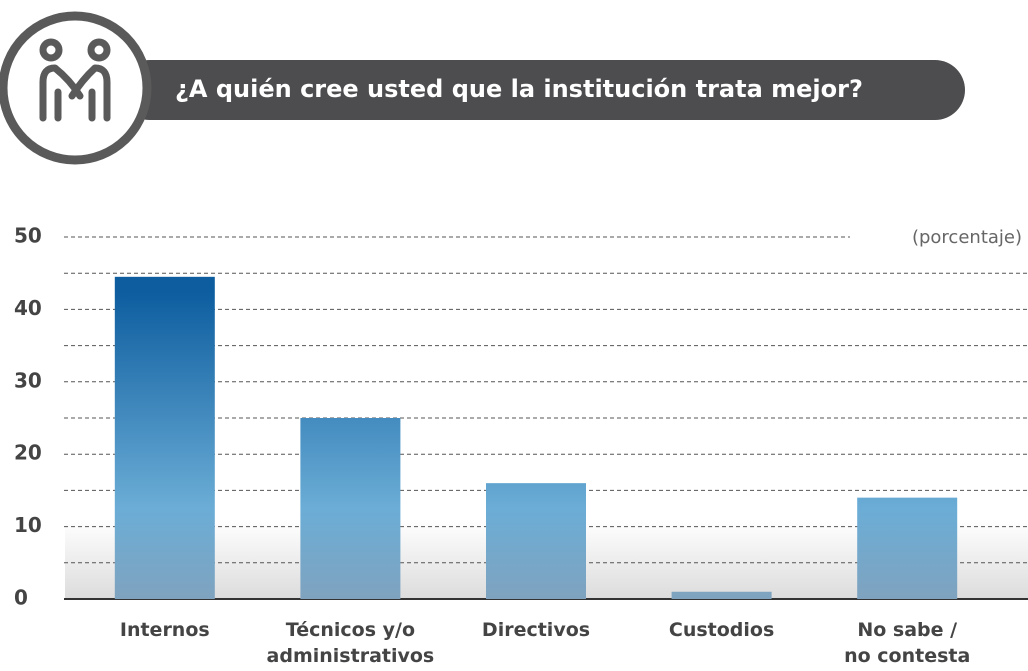 This screenshot has height=671, width=1028. What do you see at coordinates (350, 643) in the screenshot?
I see `x-tick-label: Técnicos y/o administrativos` at bounding box center [350, 643].